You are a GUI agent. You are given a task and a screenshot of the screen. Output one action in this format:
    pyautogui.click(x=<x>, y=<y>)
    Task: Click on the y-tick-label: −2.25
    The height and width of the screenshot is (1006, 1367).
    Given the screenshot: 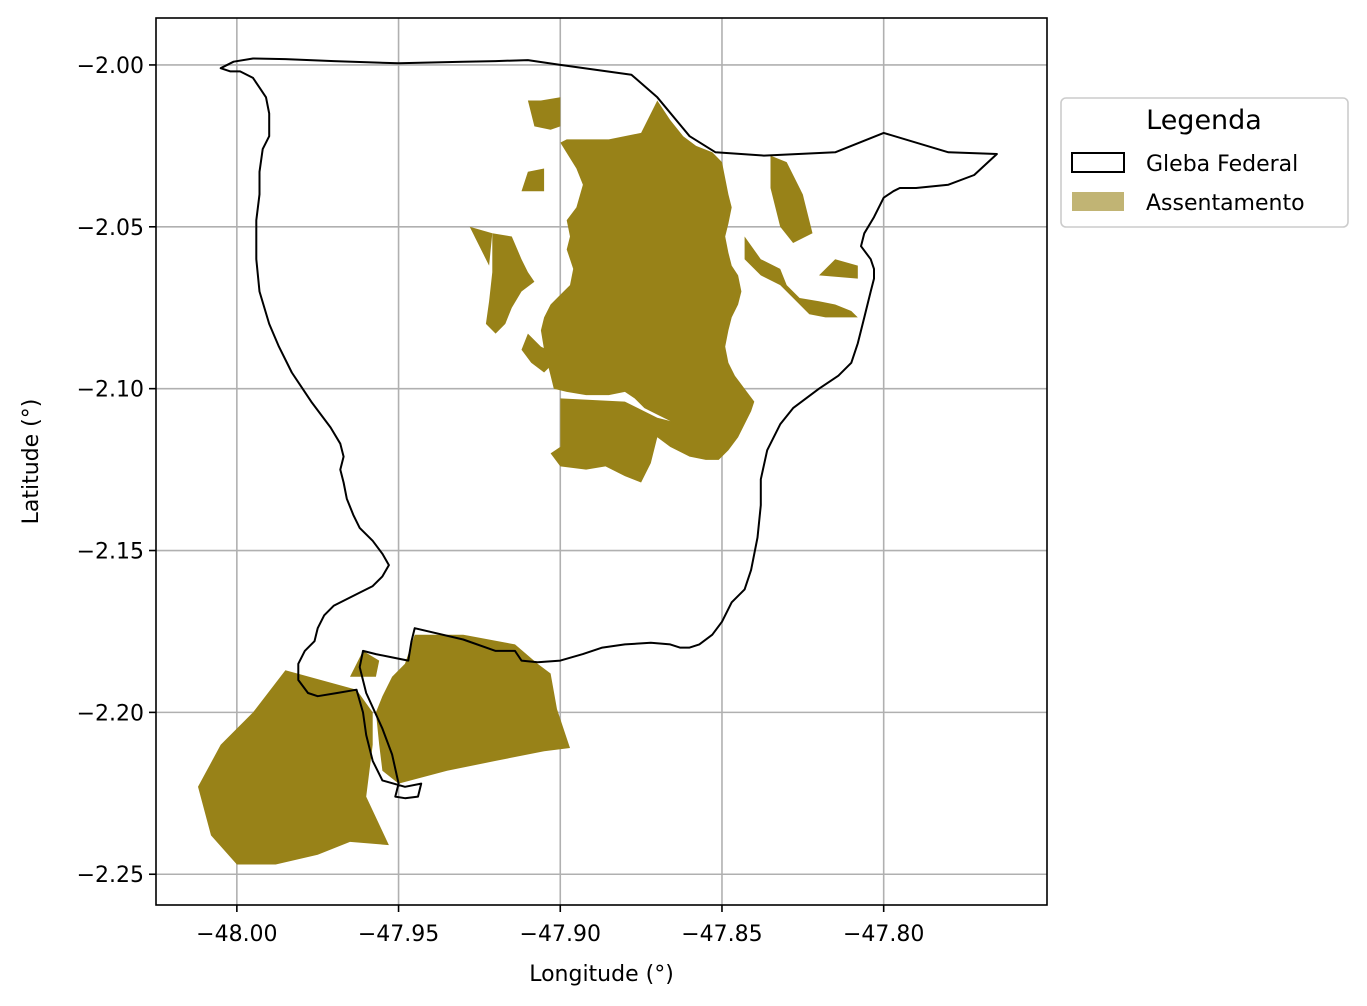 What is the action you would take?
    pyautogui.click(x=110, y=875)
    